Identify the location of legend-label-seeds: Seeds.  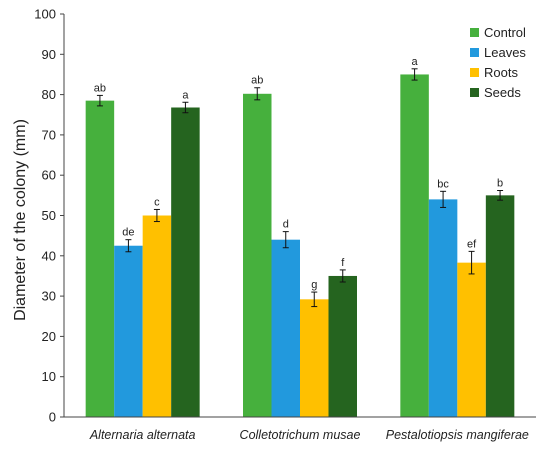
(502, 92).